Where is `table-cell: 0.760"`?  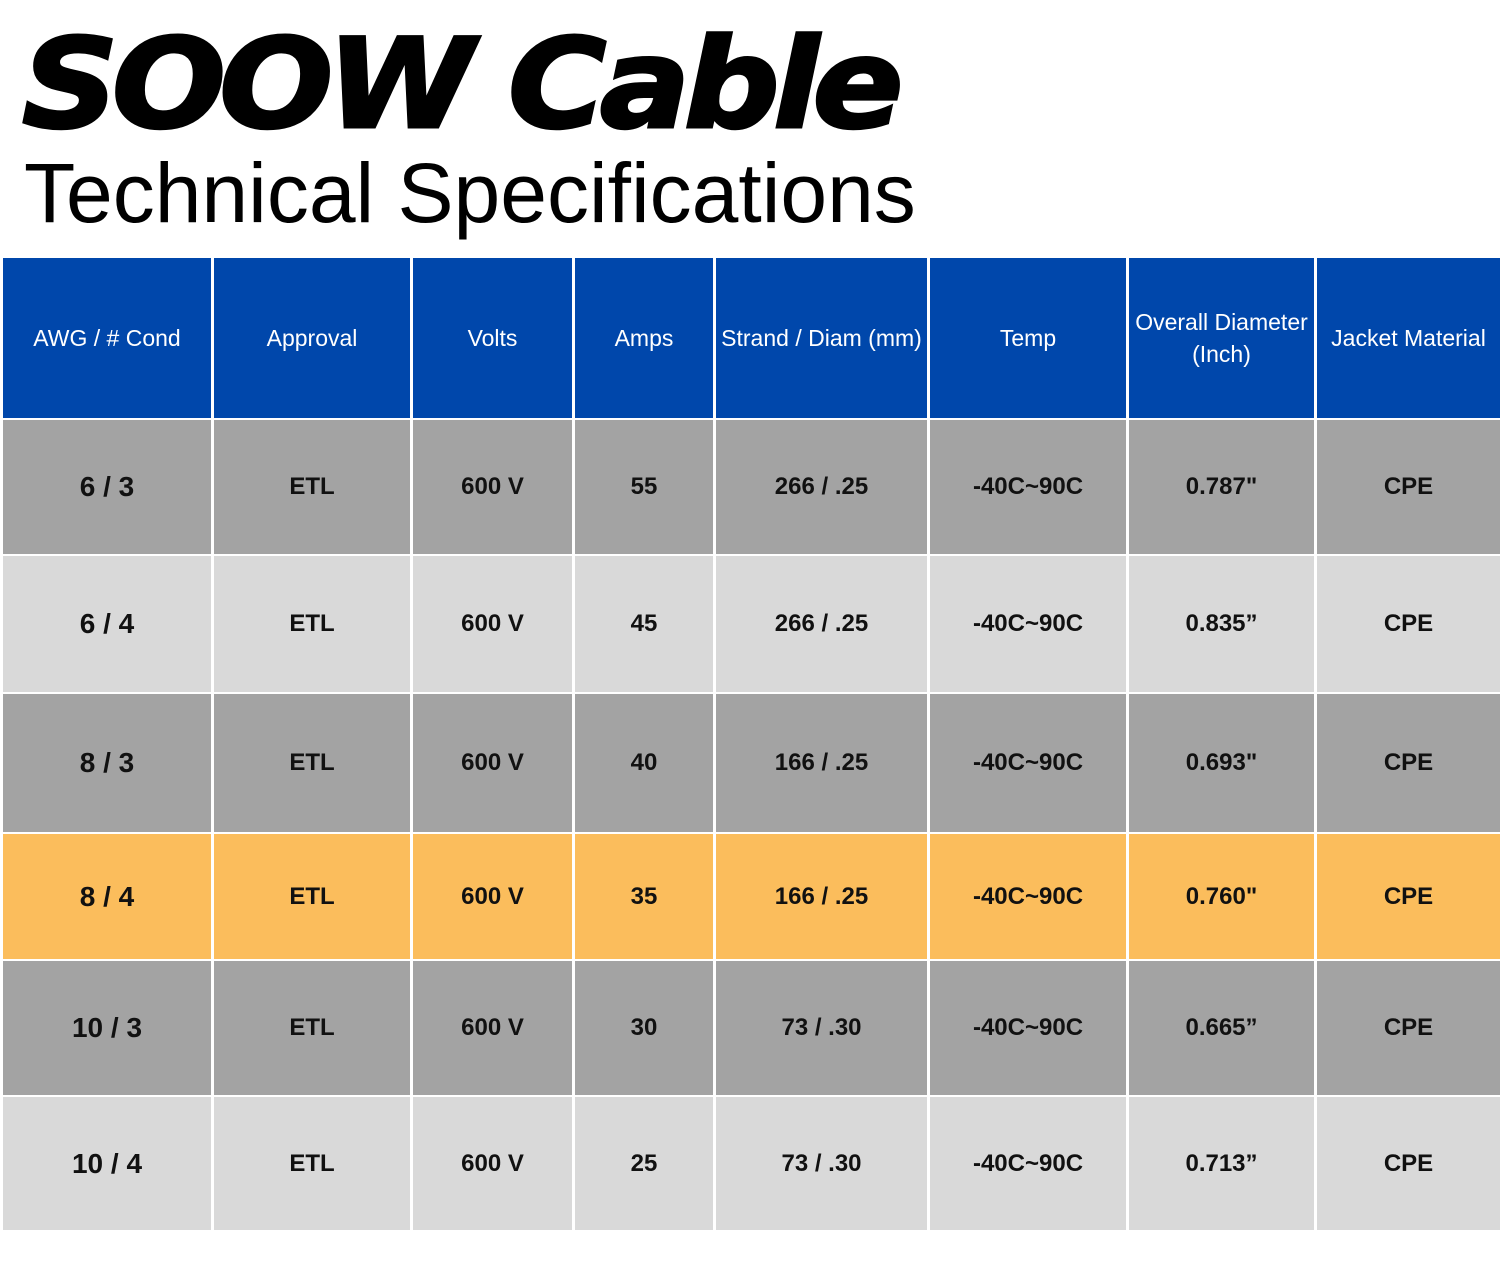
table-cell: 0.760" is located at coordinates (1221, 896).